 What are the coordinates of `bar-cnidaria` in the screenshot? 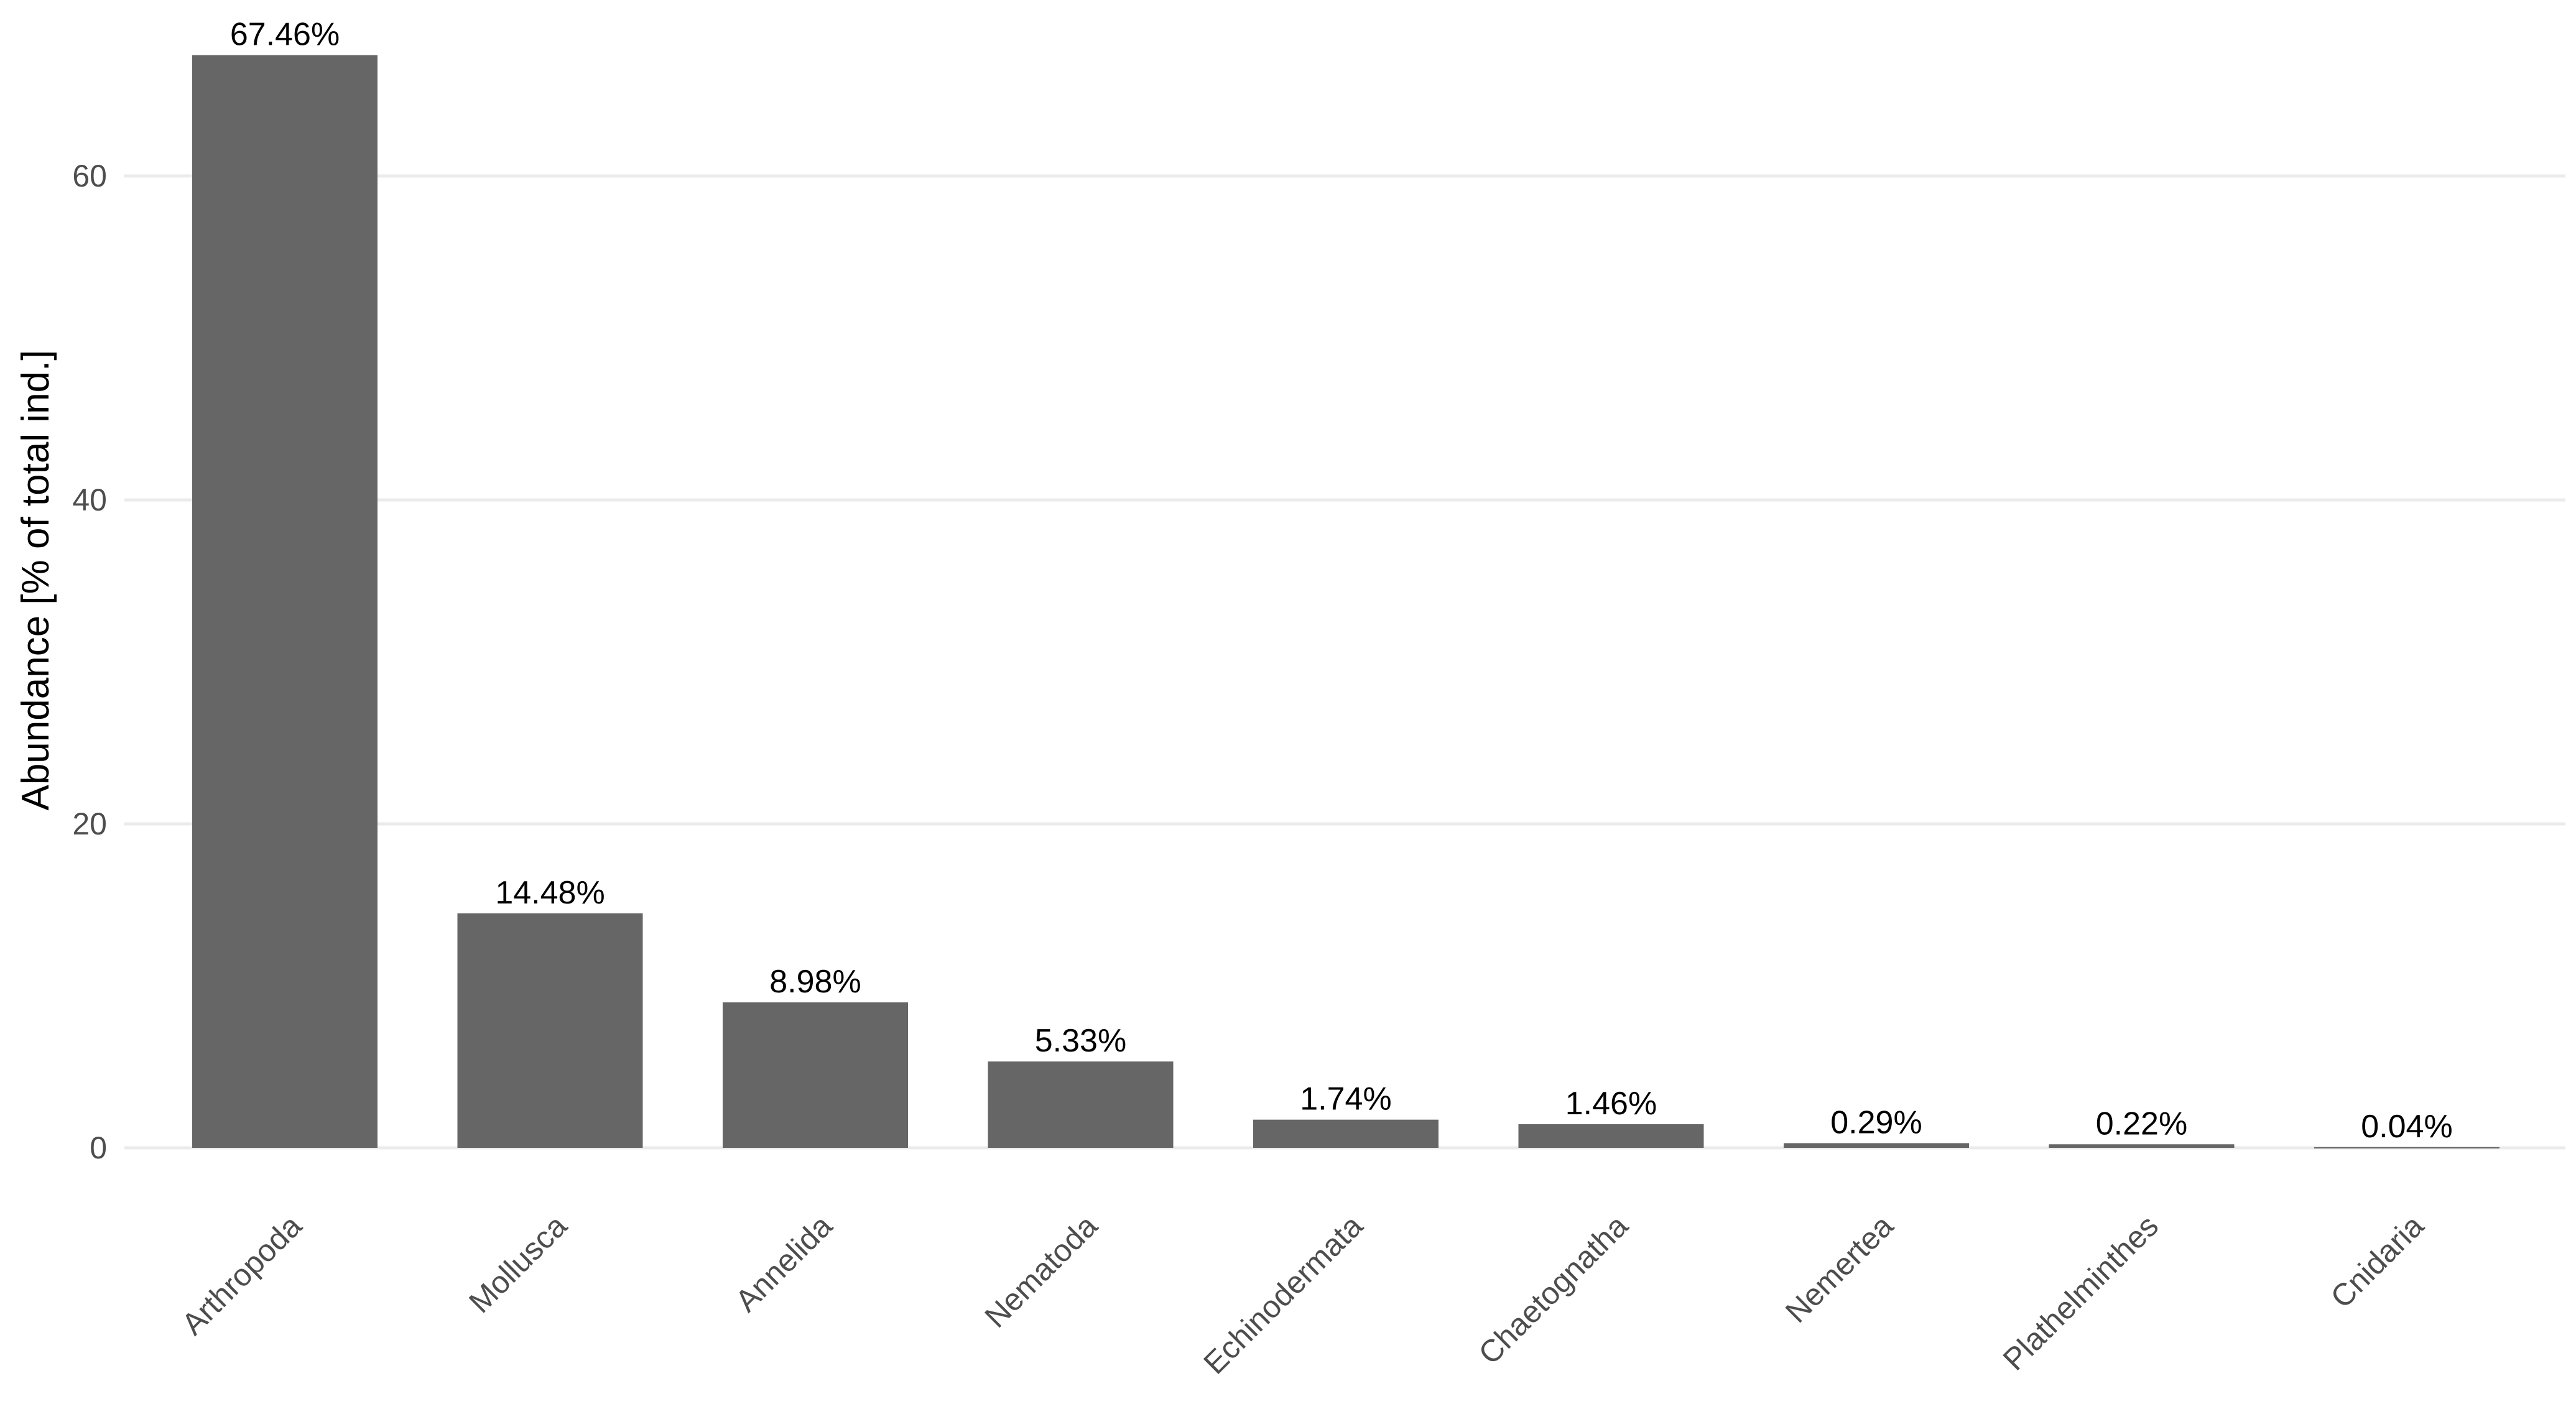 It's located at (2407, 1147).